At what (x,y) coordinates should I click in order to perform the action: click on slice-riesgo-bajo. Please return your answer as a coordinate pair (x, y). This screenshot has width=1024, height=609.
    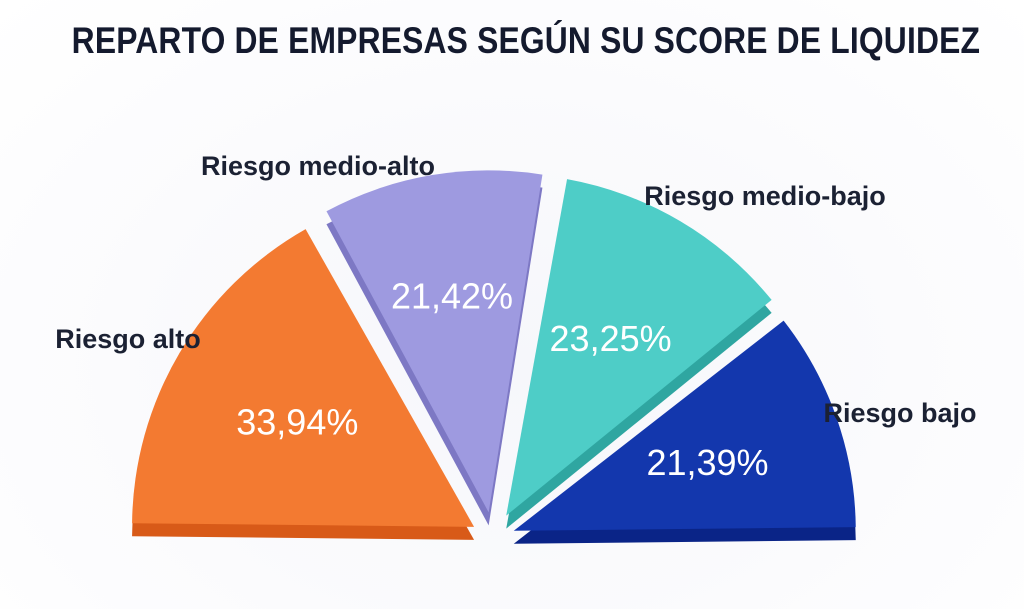
    Looking at the image, I should click on (684, 425).